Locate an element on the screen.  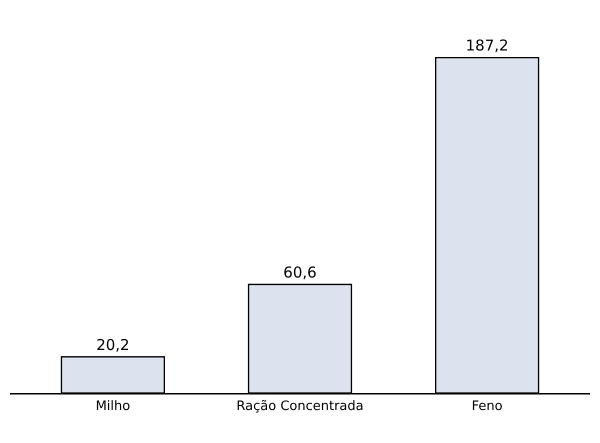
data-label: 20,2 is located at coordinates (113, 345).